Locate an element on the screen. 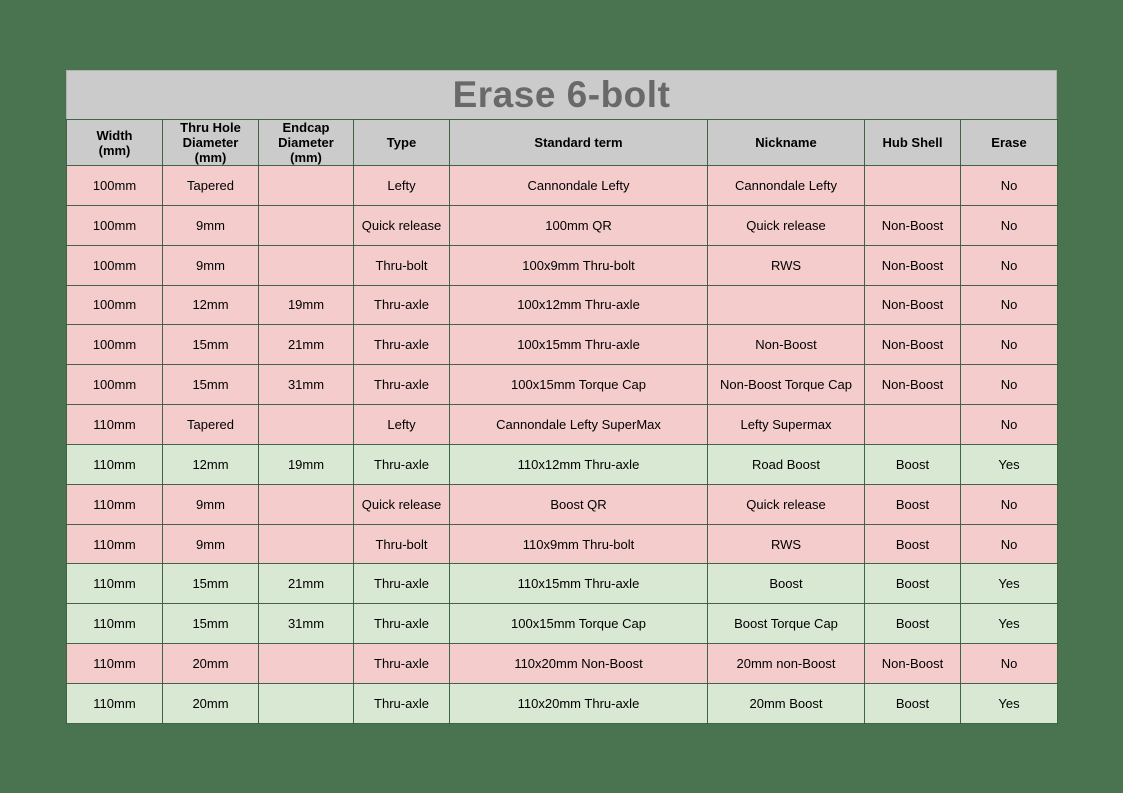 The image size is (1123, 793). table-cell: 100x12mm Thru-axle is located at coordinates (578, 305).